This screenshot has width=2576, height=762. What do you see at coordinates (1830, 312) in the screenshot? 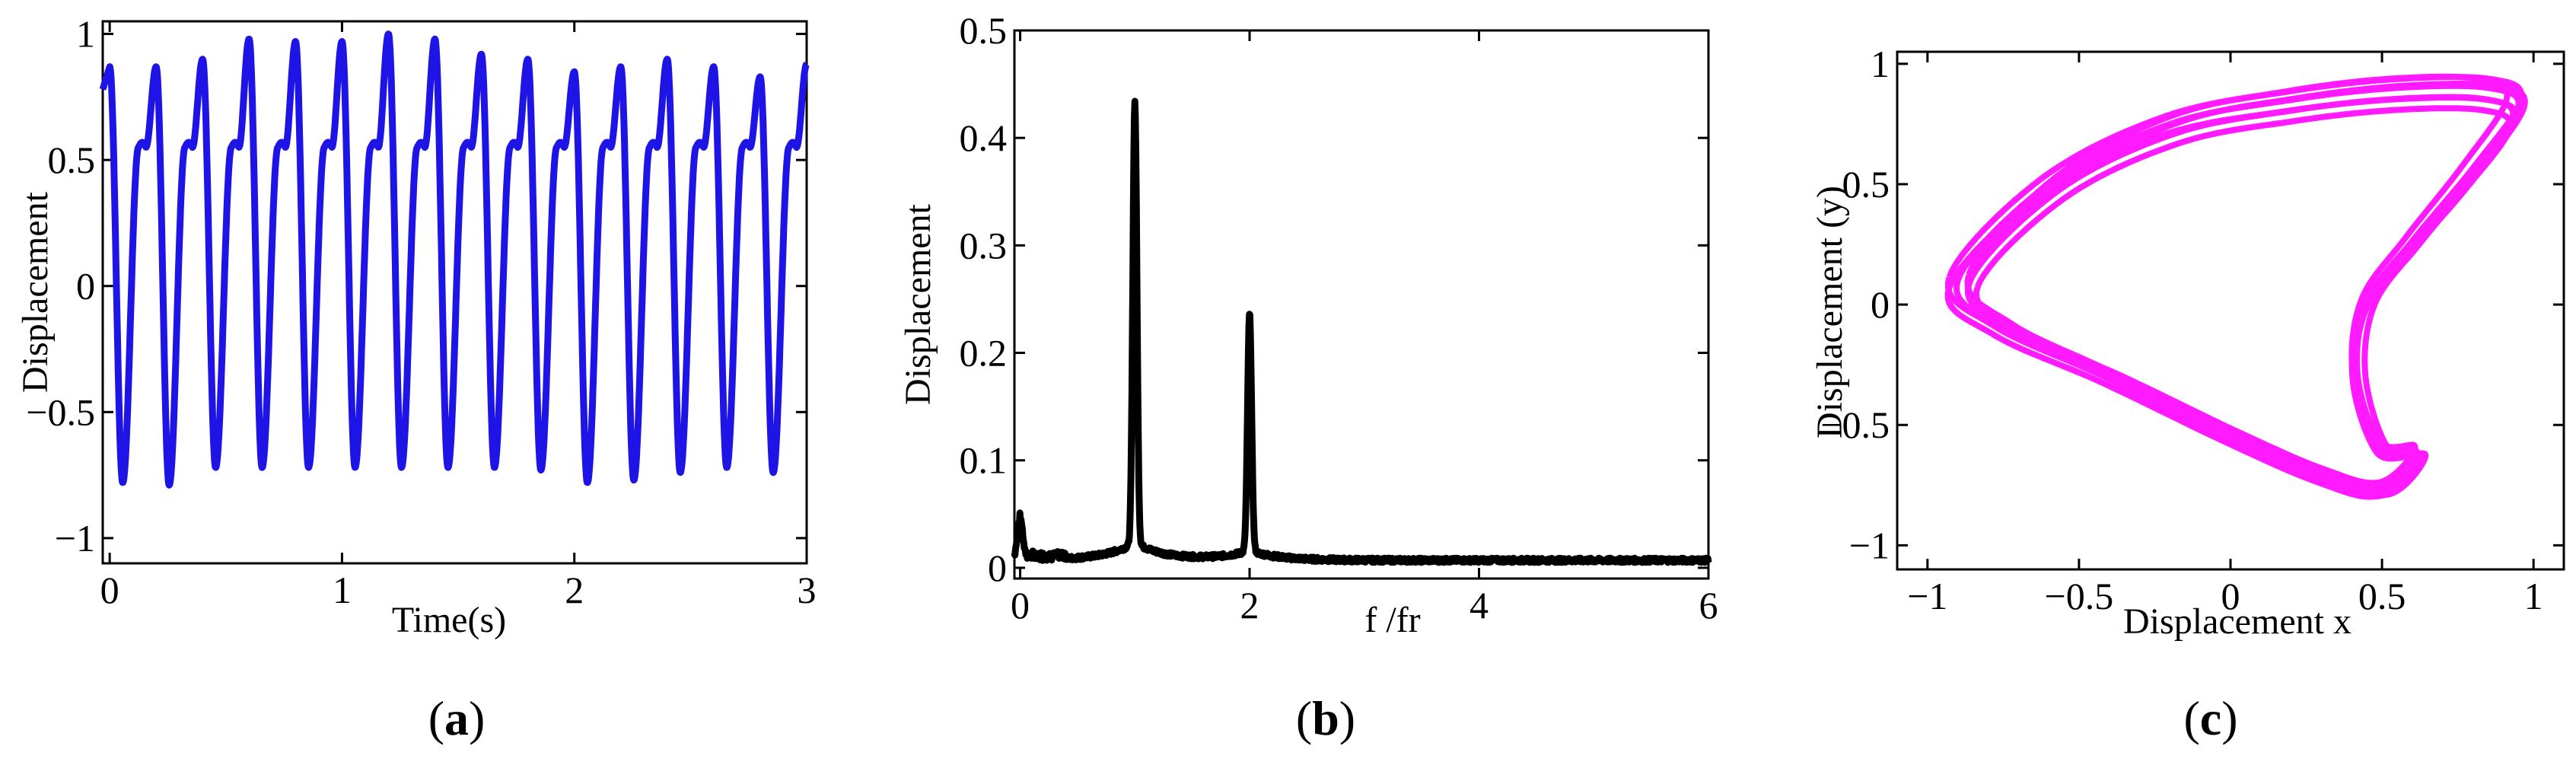
I see `panel-c-ylabel: Displacement (y)` at bounding box center [1830, 312].